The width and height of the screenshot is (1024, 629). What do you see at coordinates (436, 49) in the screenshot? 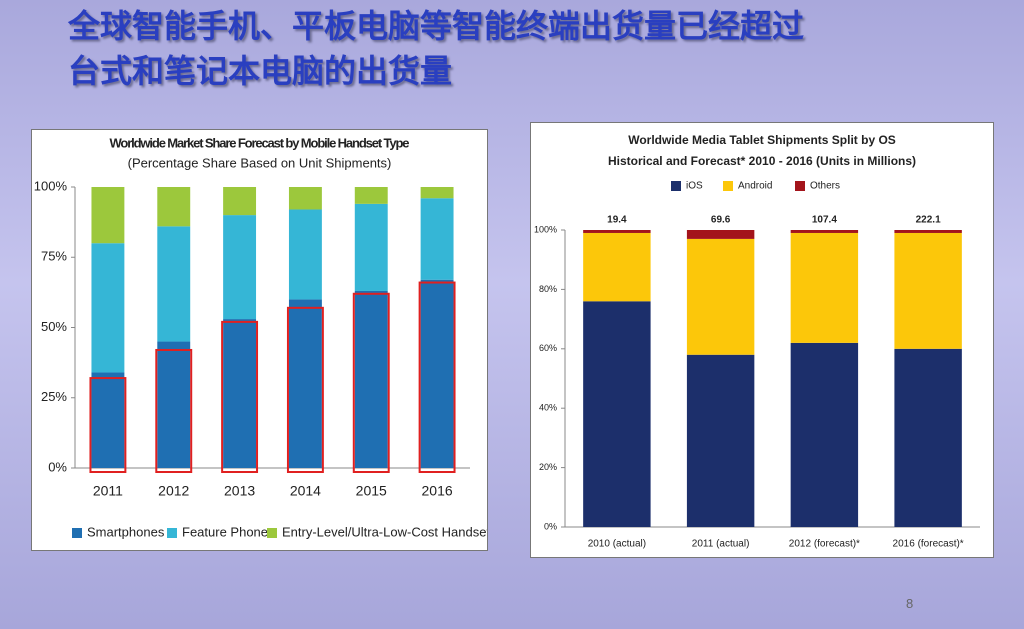
I see `slide-title: 全球智能手机、平板电脑等智能终端出货量已经超过 台式和笔记本电脑的出货量` at bounding box center [436, 49].